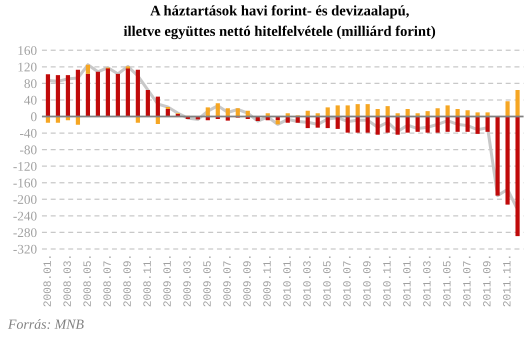 Image resolution: width=531 pixels, height=342 pixels. What do you see at coordinates (467, 281) in the screenshot?
I see `x-tick-label: 2011.07.` at bounding box center [467, 281].